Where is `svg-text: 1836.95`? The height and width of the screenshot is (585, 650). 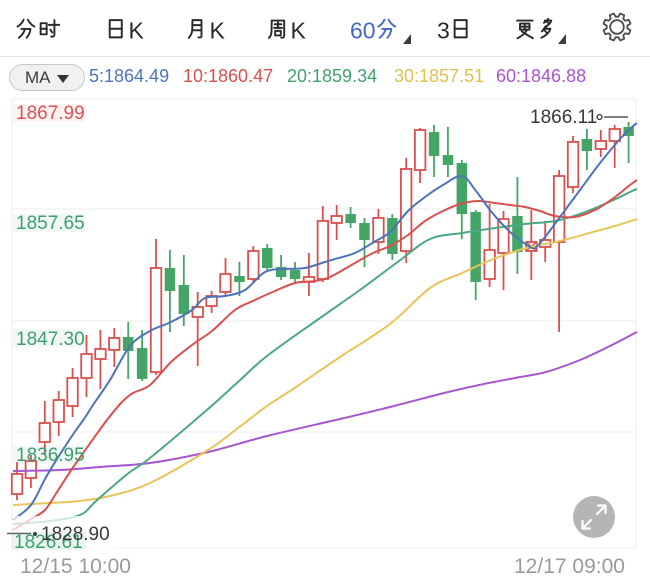
svg-text: 1836.95 is located at coordinates (50, 455).